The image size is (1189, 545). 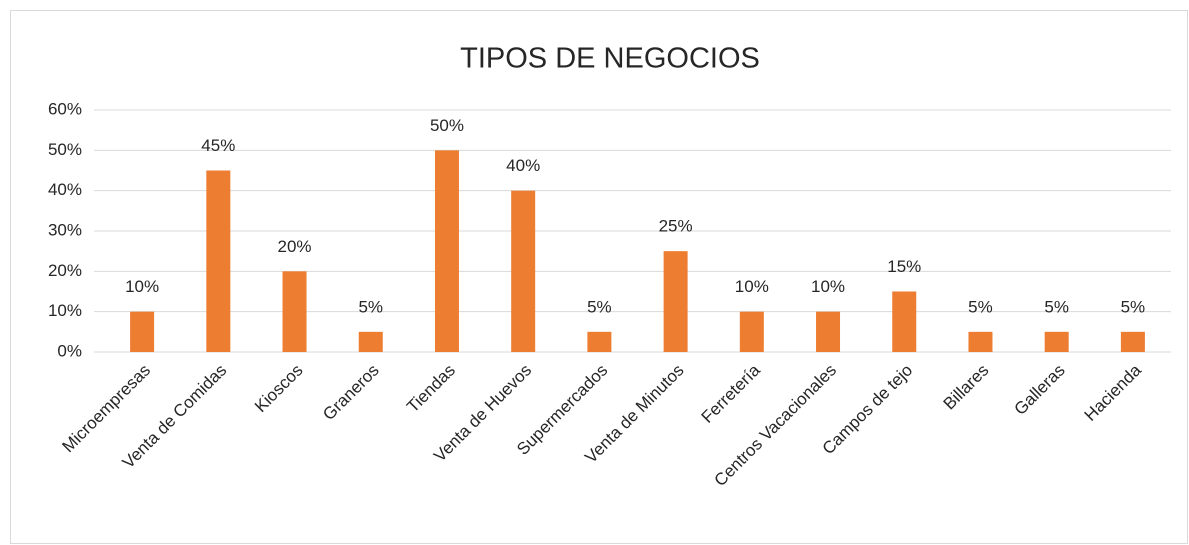 What do you see at coordinates (904, 266) in the screenshot?
I see `data-label: 15%` at bounding box center [904, 266].